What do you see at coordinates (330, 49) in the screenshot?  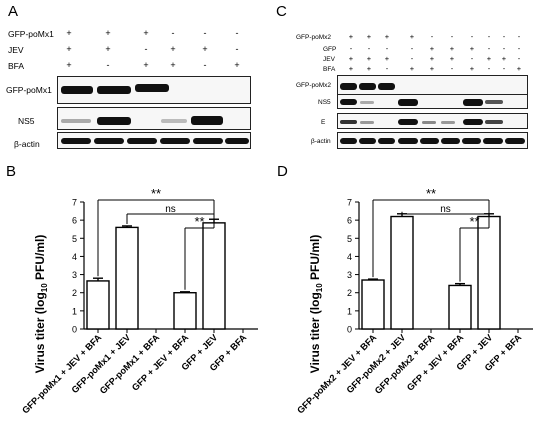 I see `panel-c-row-label: GFP` at bounding box center [330, 49].